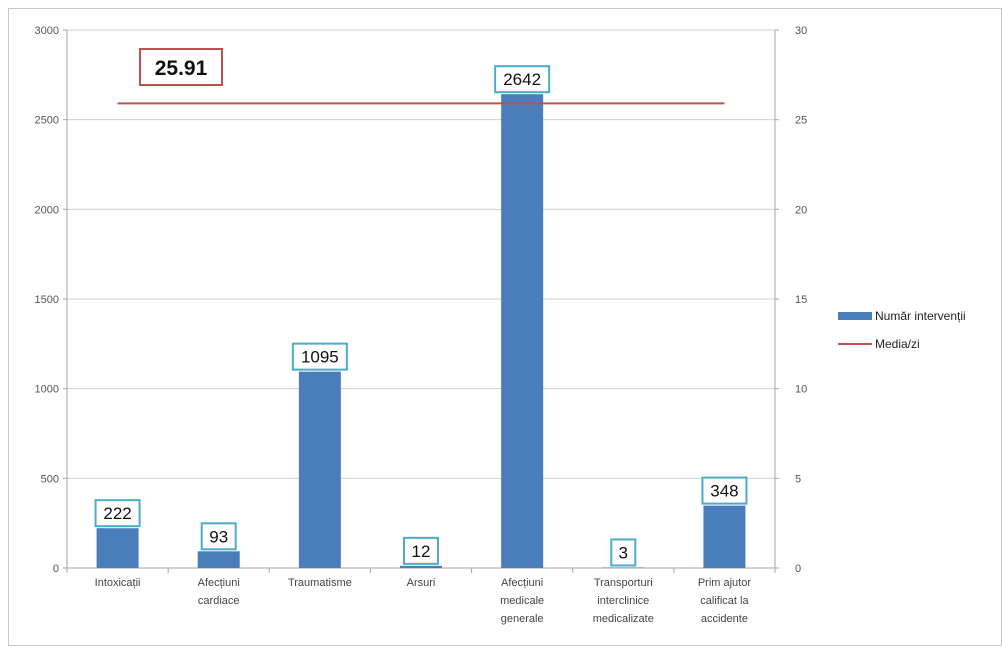 The height and width of the screenshot is (647, 1003). I want to click on legend-swatch-bars, so click(855, 316).